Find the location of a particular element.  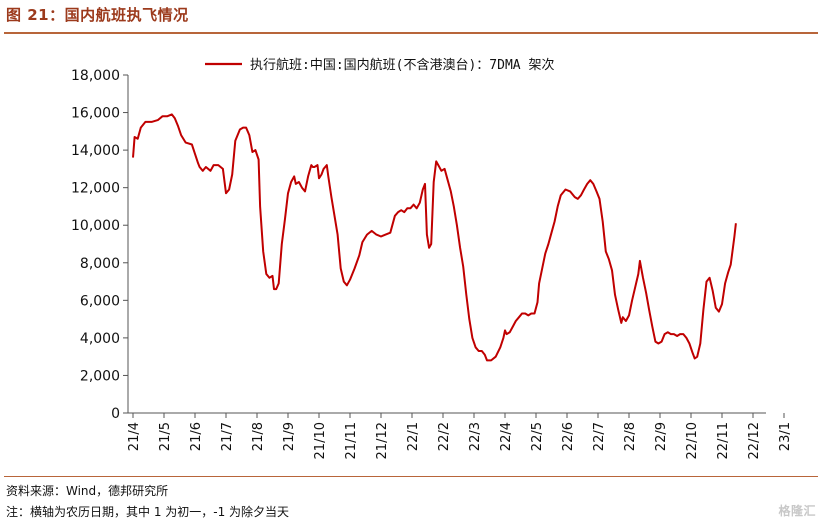

x-tick-label: 21/5 is located at coordinates (165, 436).